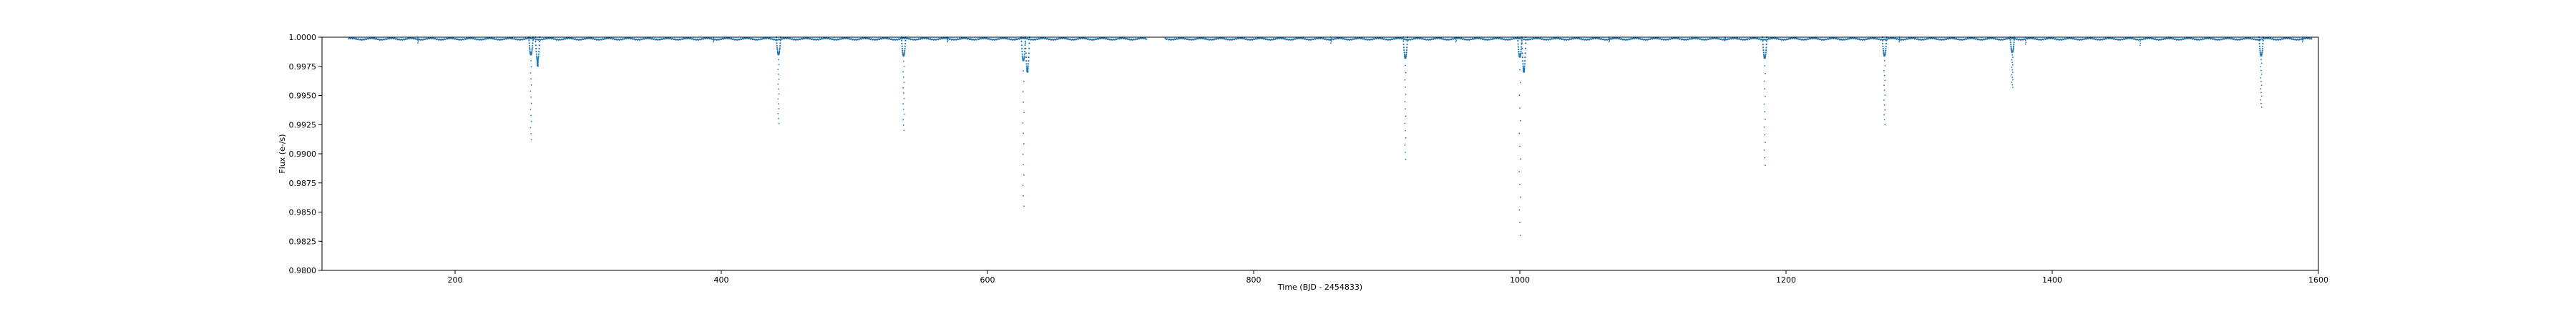 The height and width of the screenshot is (309, 2576). I want to click on y-tick-label: 0.9950, so click(303, 96).